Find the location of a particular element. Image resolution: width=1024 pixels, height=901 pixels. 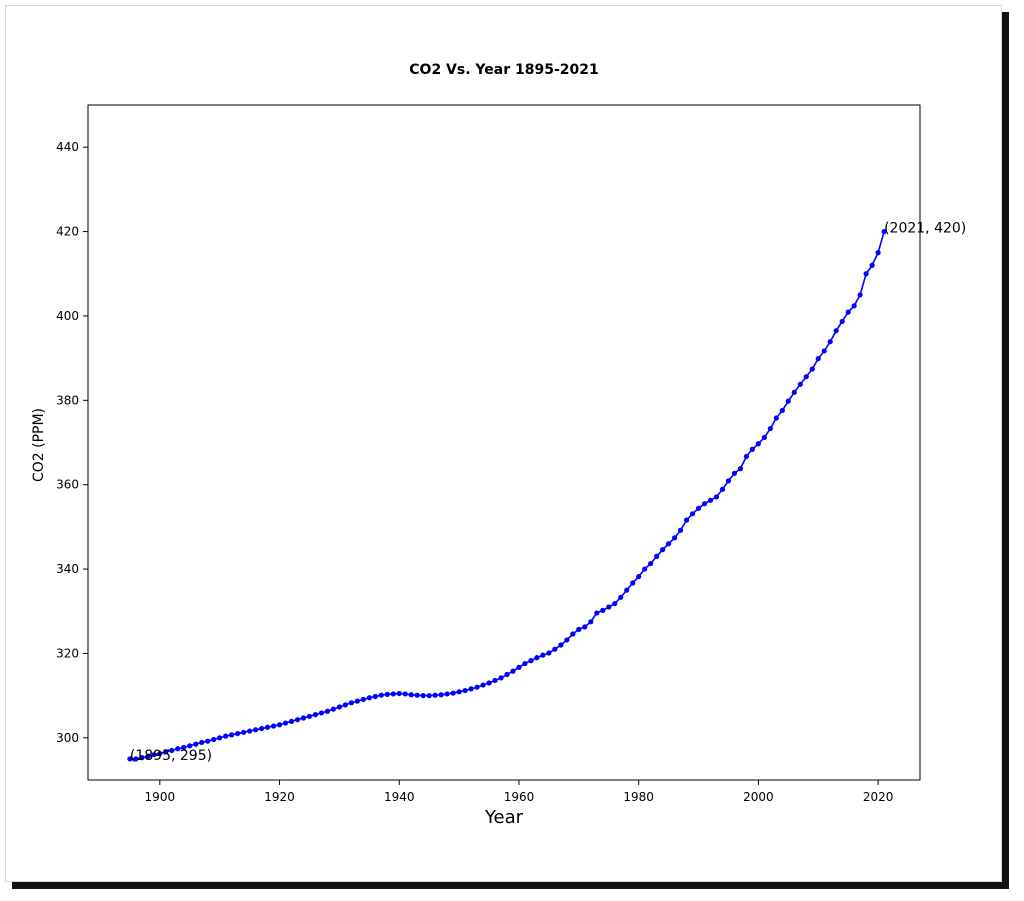

y-tick-label: 360 is located at coordinates (67, 485).